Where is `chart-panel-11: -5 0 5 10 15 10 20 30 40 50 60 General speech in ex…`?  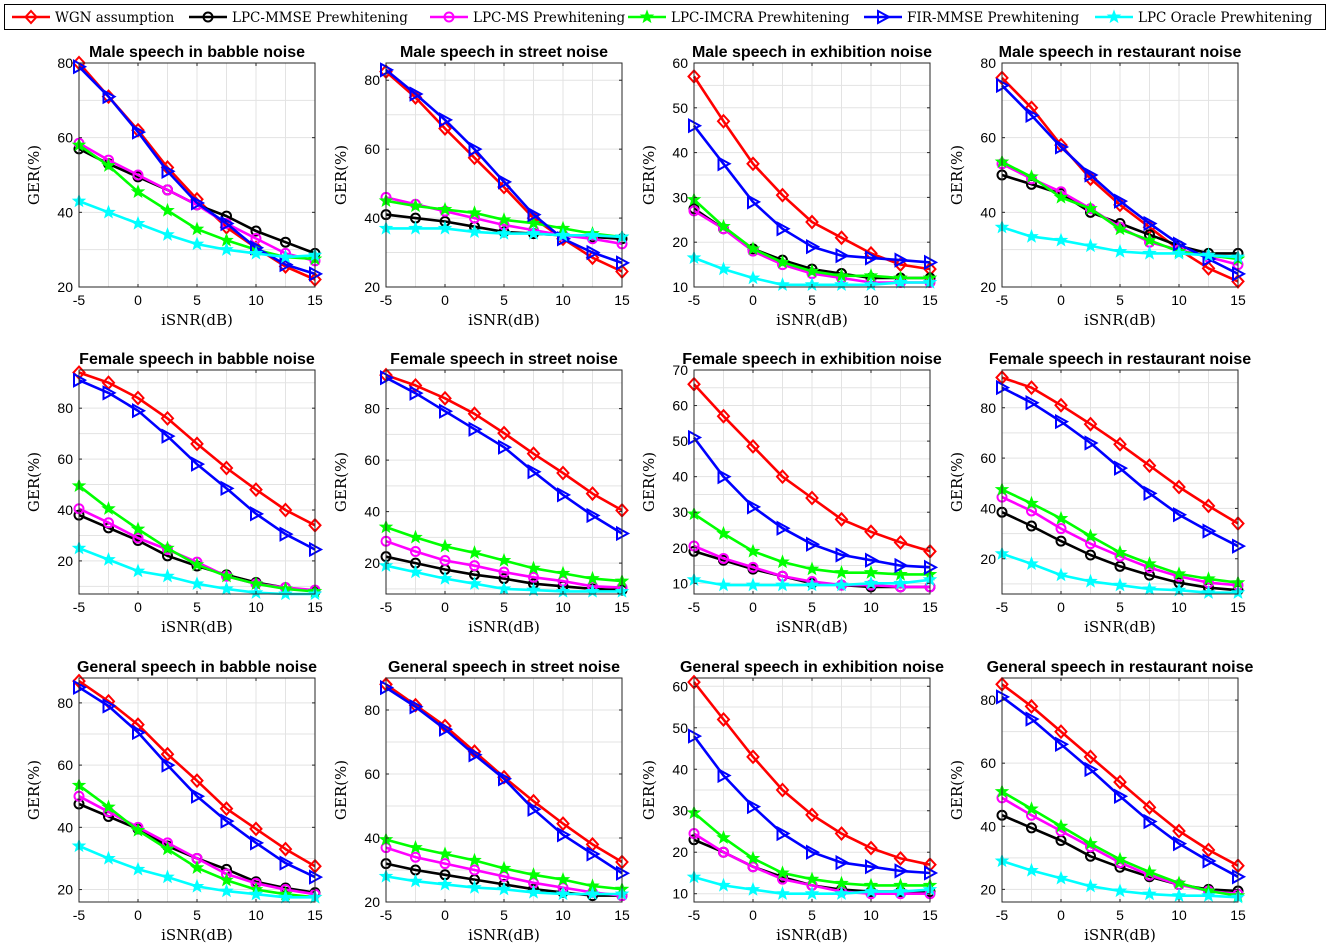
chart-panel-11: -5 0 5 10 15 10 20 30 40 50 60 General speech in ex… is located at coordinates (792, 801).